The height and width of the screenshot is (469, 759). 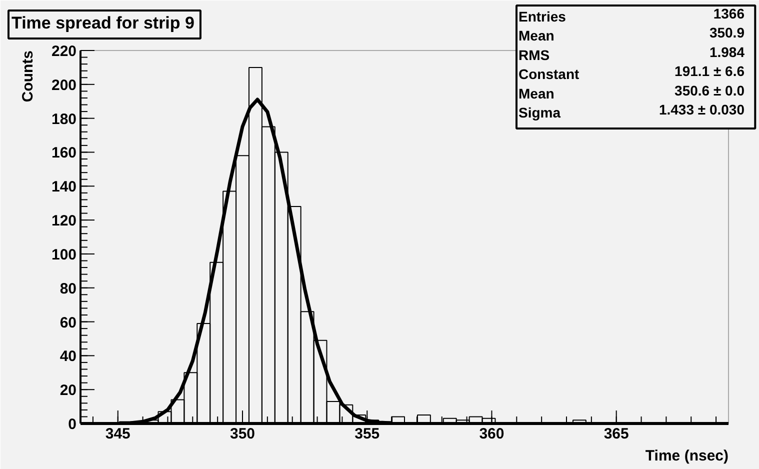 What do you see at coordinates (64, 119) in the screenshot?
I see `y-tick-label: 180` at bounding box center [64, 119].